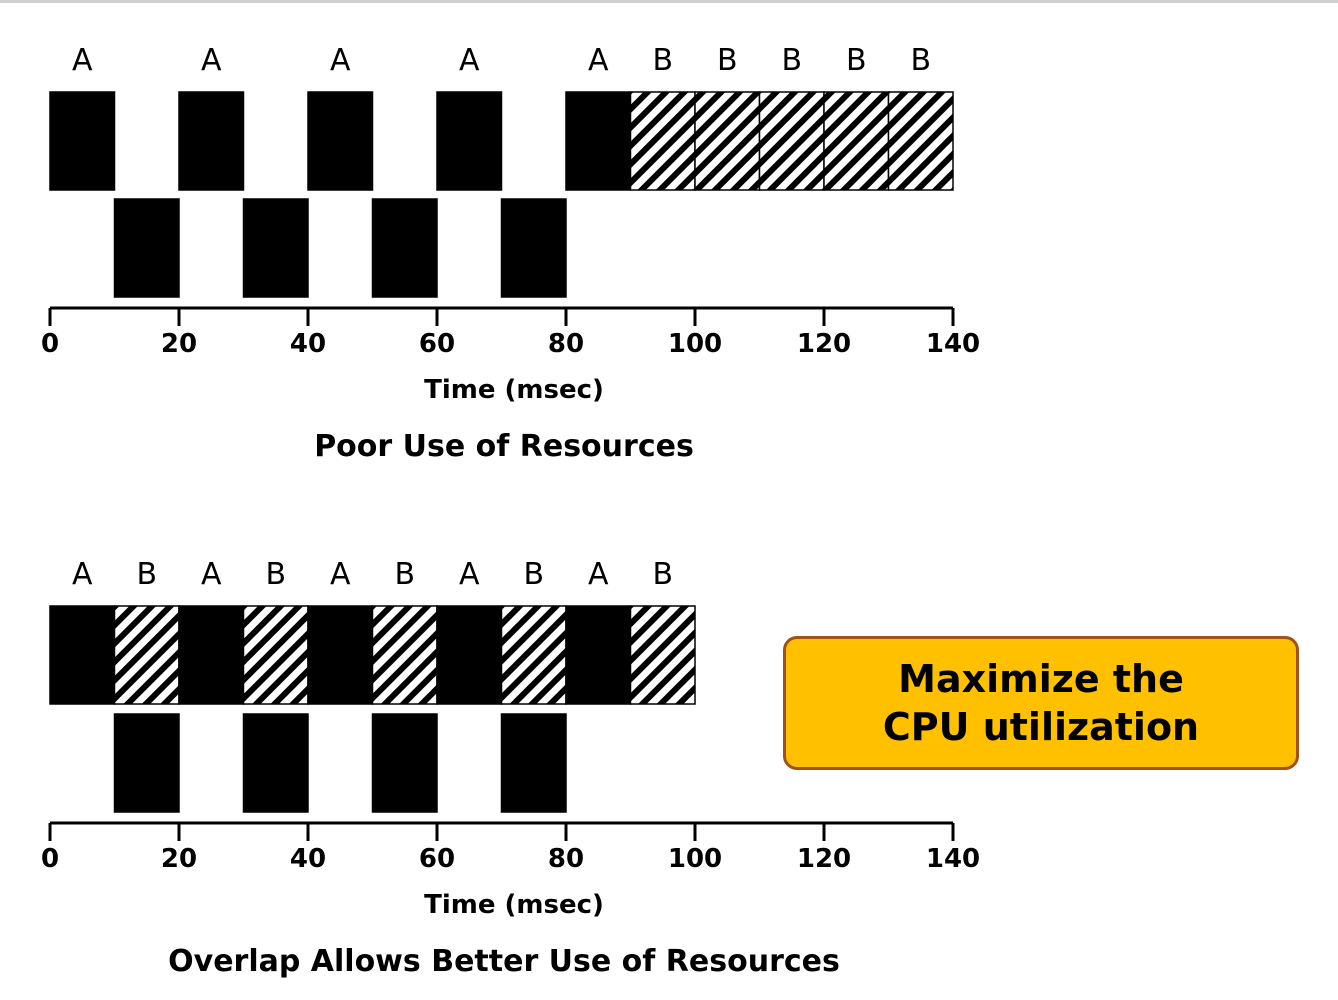 This screenshot has width=1338, height=1000. I want to click on callout-text: Maximize the CPU utilization, so click(1041, 703).